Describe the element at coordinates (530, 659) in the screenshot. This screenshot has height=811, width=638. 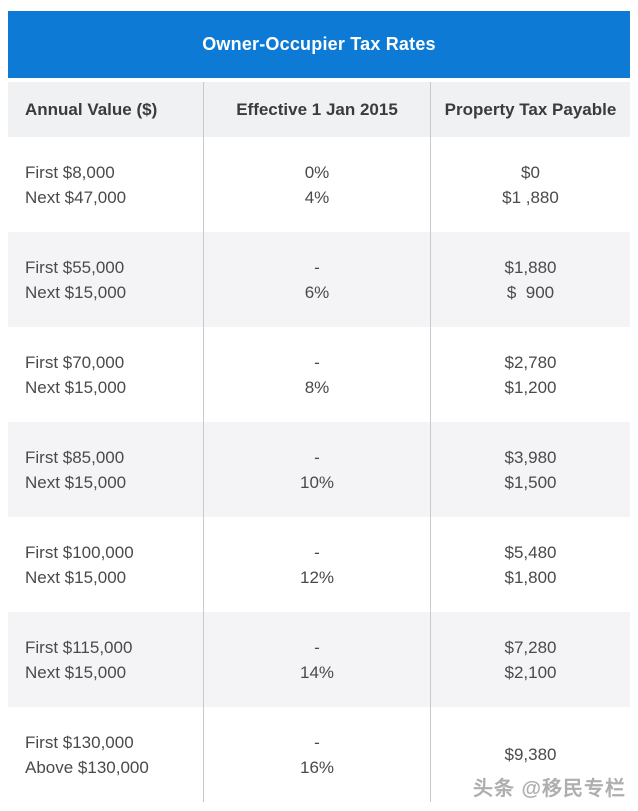
I see `tax-payable-cell: $7,280 $2,100` at that location.